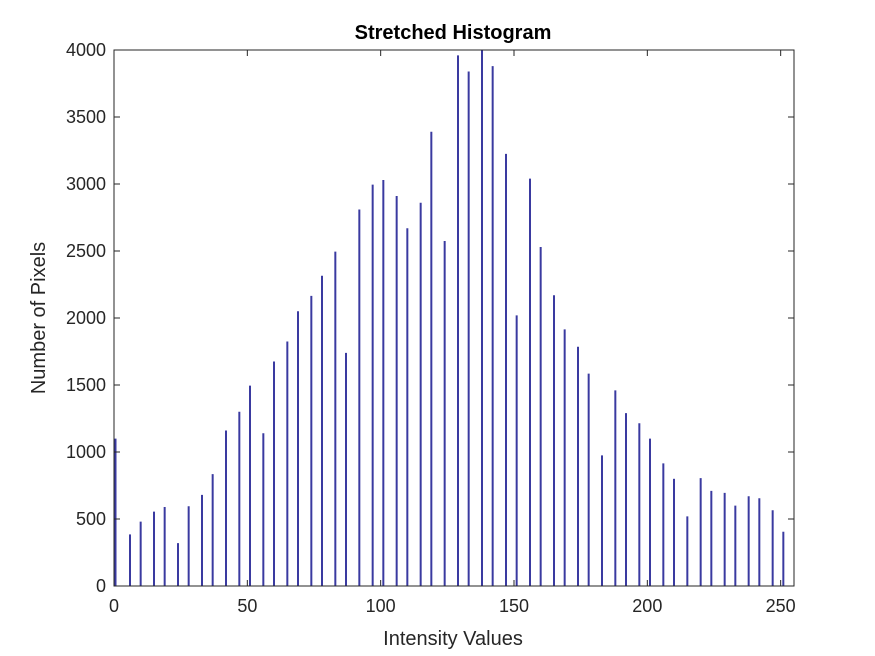 Image resolution: width=875 pixels, height=656 pixels. Describe the element at coordinates (781, 606) in the screenshot. I see `x-tick-label: 250` at that location.